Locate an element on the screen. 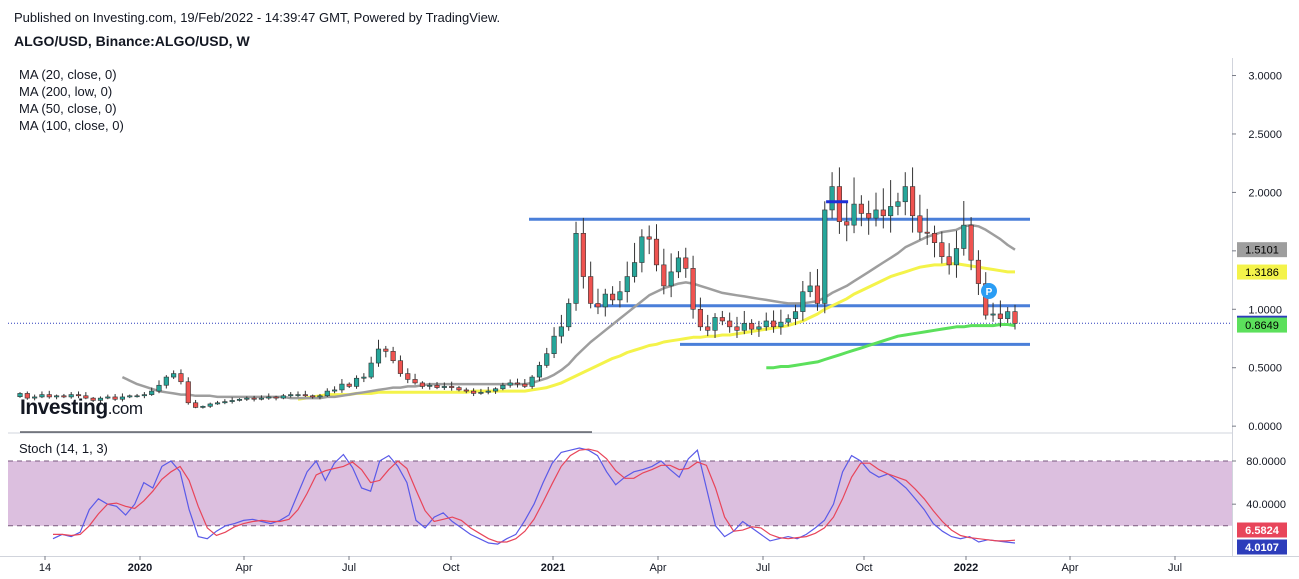  stoch-label: Stoch (14, 1, 3) is located at coordinates (63, 448).